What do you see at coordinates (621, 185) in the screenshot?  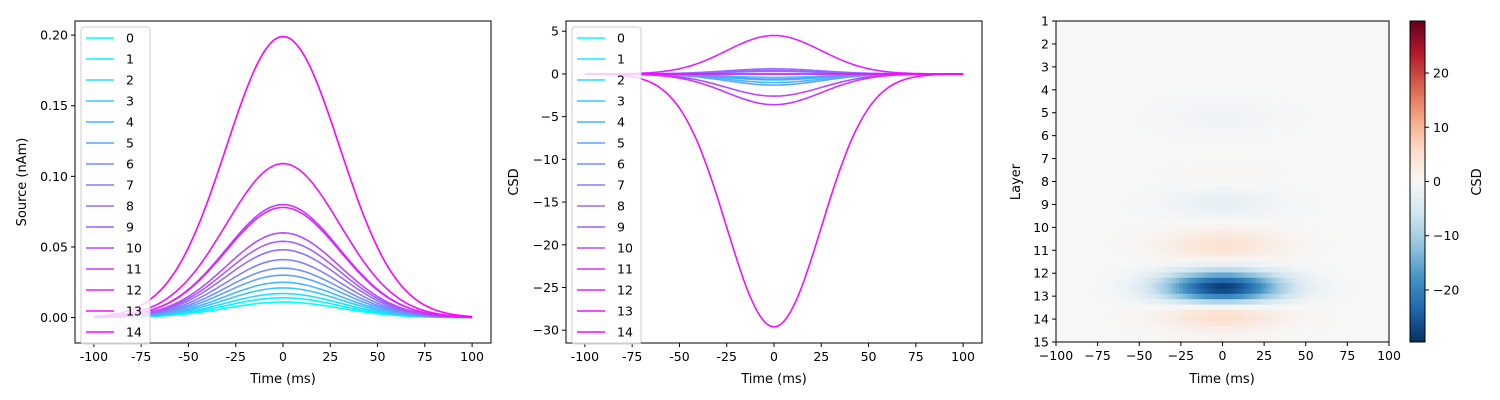 I see `csd-lines-legend-label-7: 7` at bounding box center [621, 185].